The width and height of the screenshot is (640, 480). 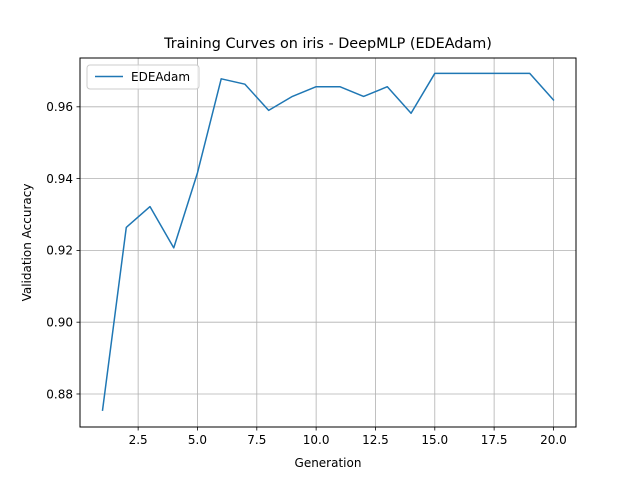 What do you see at coordinates (59, 107) in the screenshot?
I see `y-tick-label: 0.96` at bounding box center [59, 107].